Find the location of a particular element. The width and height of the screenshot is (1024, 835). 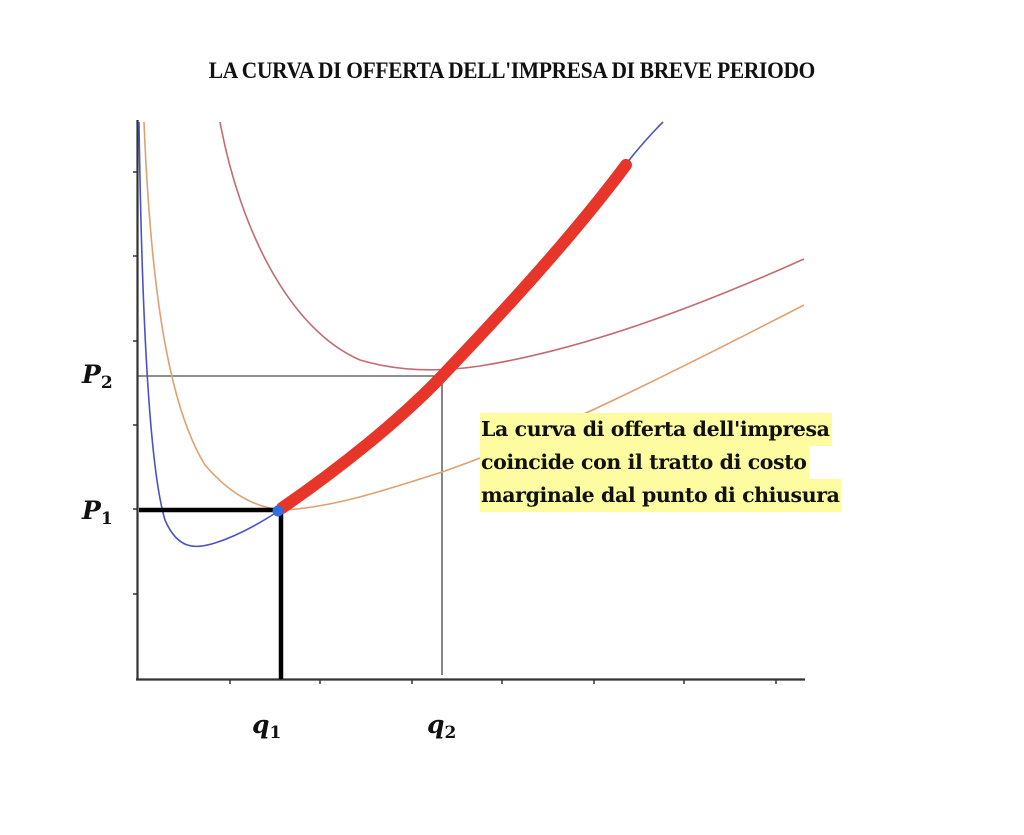

reference-lines is located at coordinates (290, 525).